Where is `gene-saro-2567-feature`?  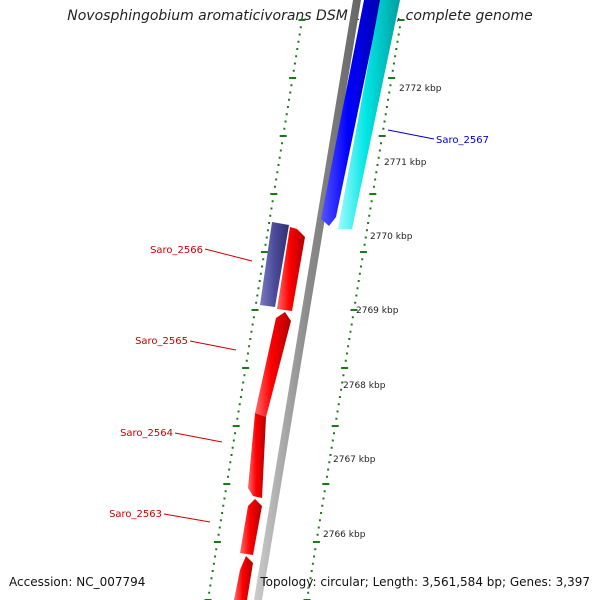 gene-saro-2567-feature is located at coordinates (351, 113).